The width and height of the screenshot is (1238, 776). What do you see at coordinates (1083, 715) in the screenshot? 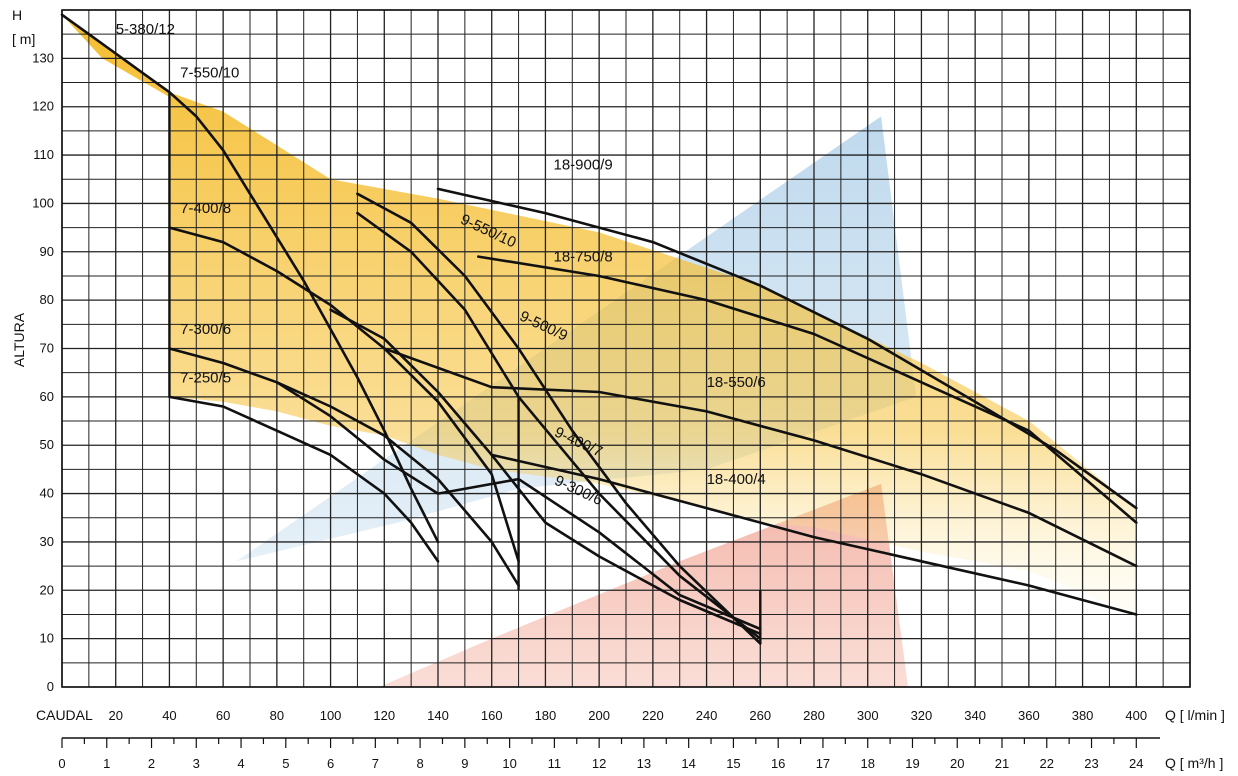
I see `x-tick-label: 380` at bounding box center [1083, 715].